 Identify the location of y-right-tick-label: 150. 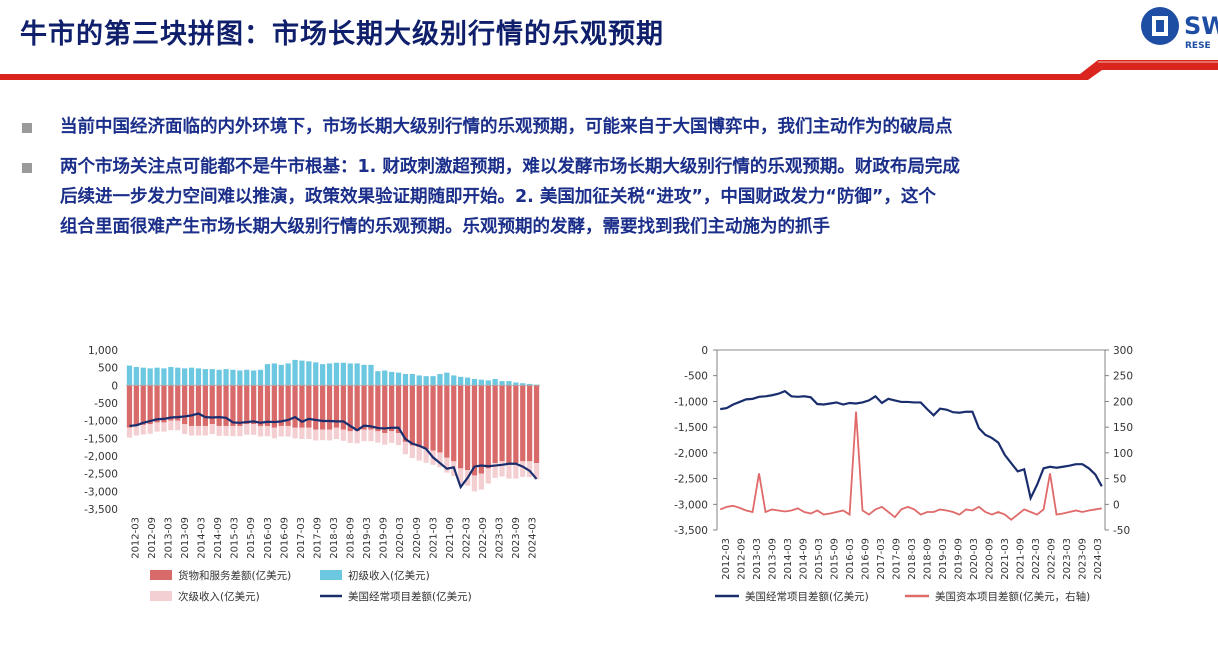
(1123, 428).